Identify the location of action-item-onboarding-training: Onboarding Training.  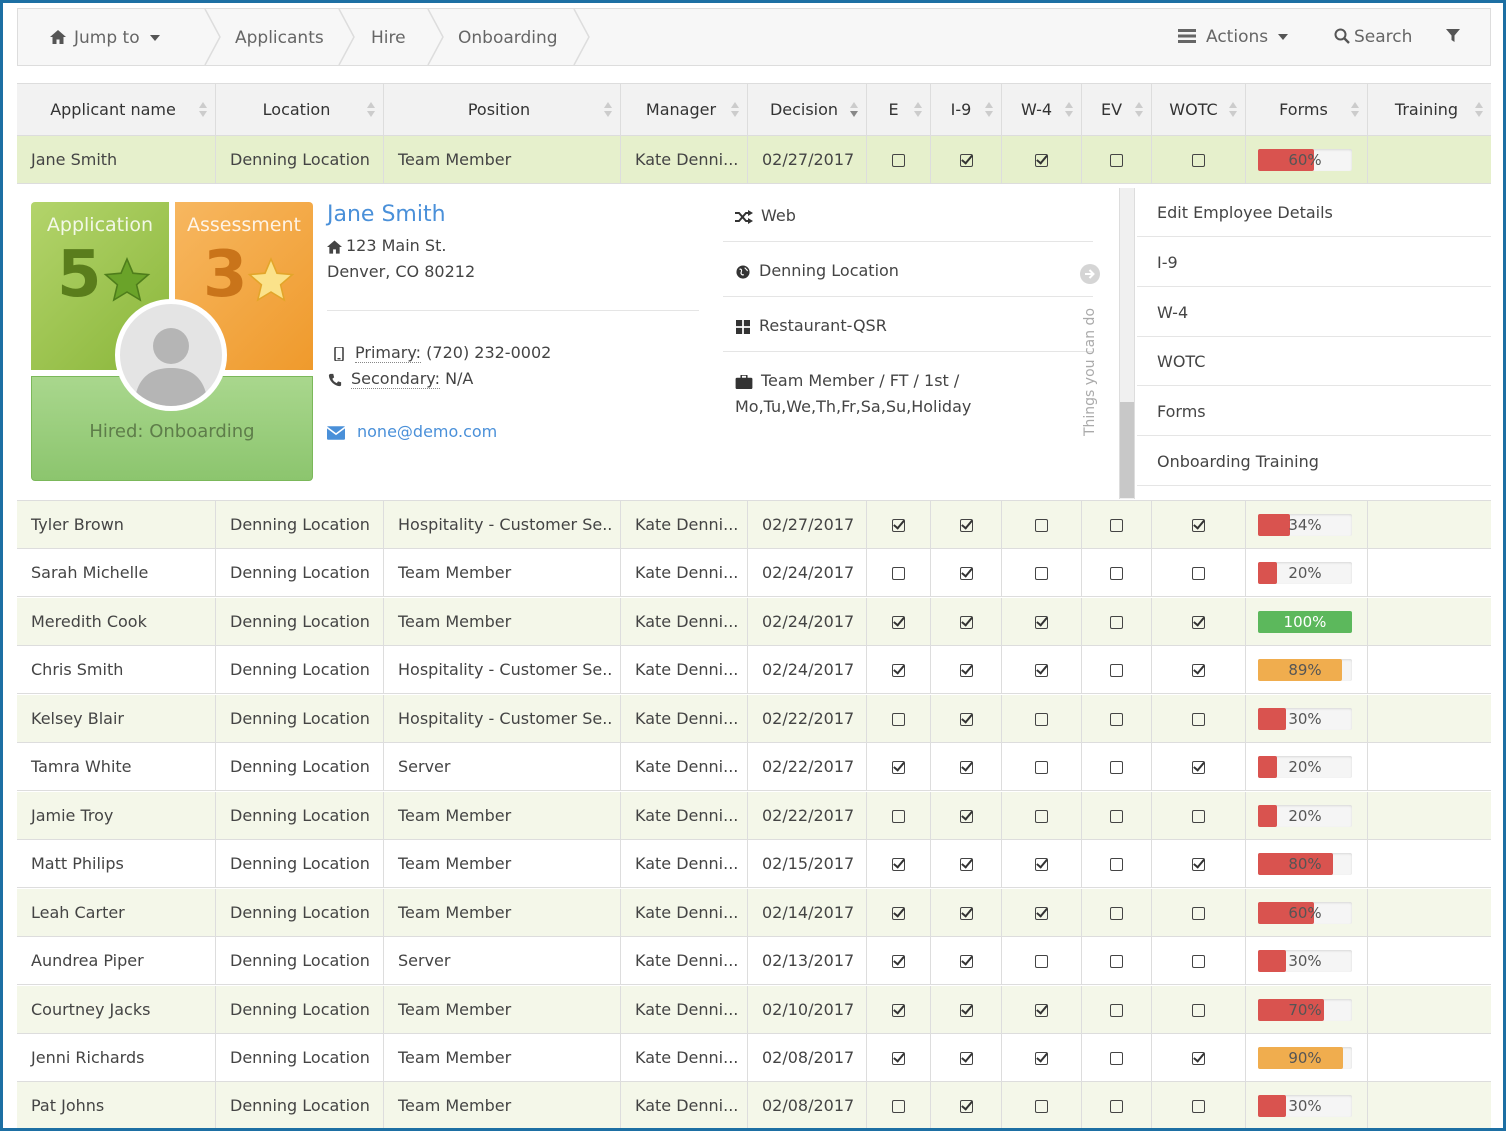
(1314, 461).